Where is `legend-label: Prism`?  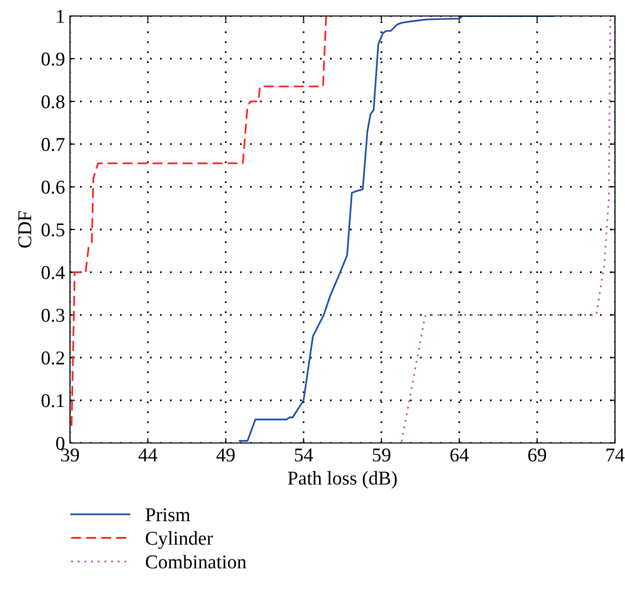 legend-label: Prism is located at coordinates (168, 515).